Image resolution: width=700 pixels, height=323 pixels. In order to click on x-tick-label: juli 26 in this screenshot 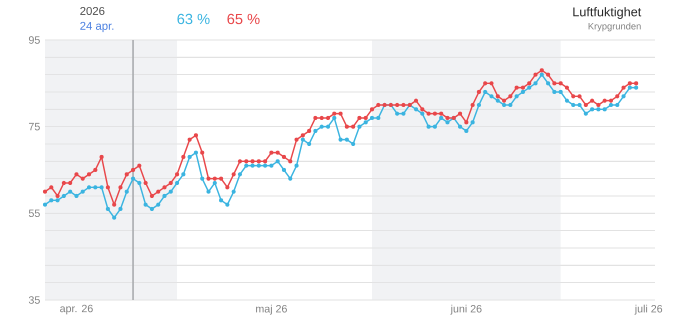, I will do `click(648, 309)`.